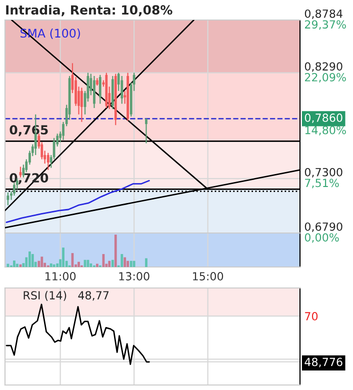 The width and height of the screenshot is (353, 390). Describe the element at coordinates (89, 10) in the screenshot. I see `chart-title: Intradia, Renta: 10,08%` at that location.